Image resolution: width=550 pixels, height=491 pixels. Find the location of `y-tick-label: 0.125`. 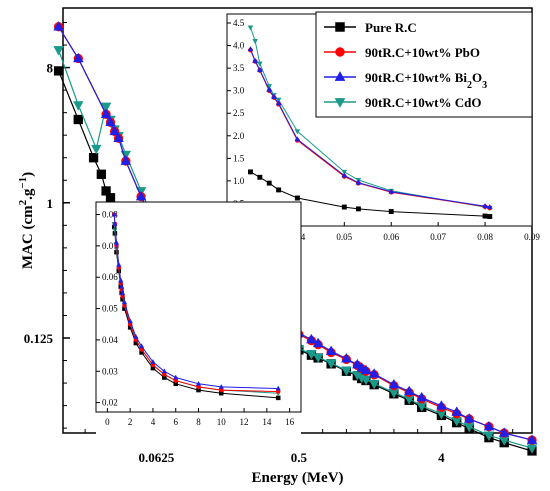

y-tick-label: 0.125 is located at coordinates (39, 338).